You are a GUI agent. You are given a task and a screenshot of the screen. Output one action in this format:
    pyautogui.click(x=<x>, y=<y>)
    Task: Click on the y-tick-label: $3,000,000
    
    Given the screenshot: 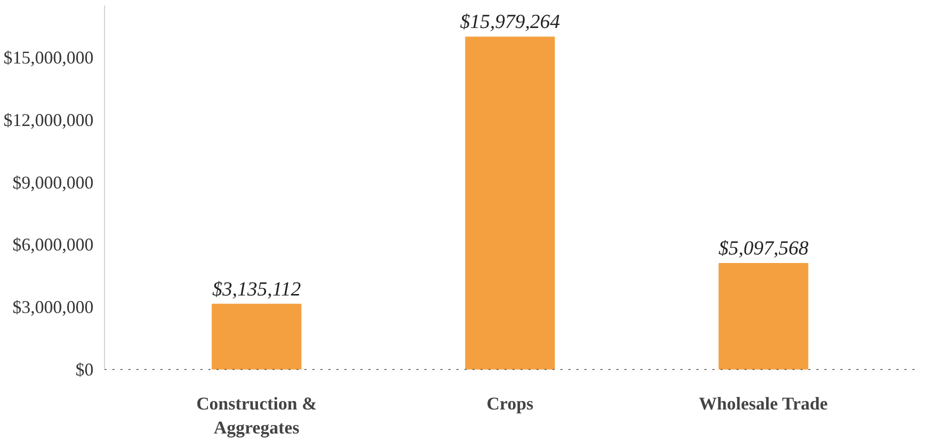 What is the action you would take?
    pyautogui.click(x=53, y=307)
    